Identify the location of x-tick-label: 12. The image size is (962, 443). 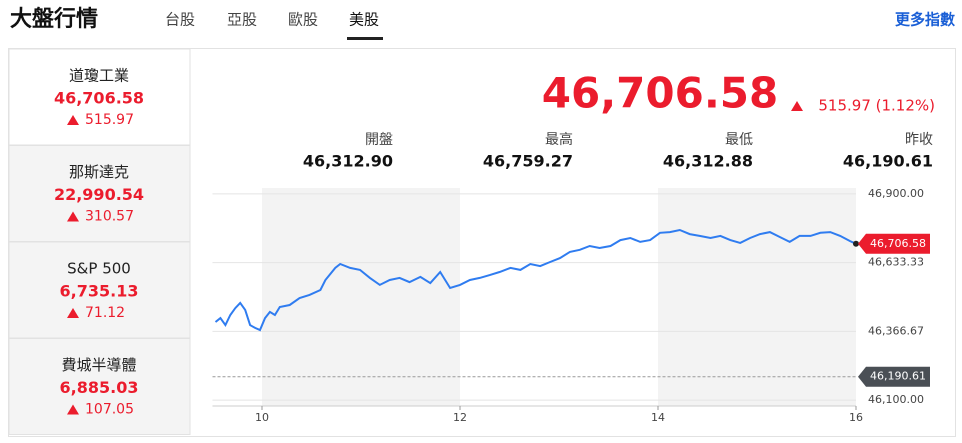
(460, 417).